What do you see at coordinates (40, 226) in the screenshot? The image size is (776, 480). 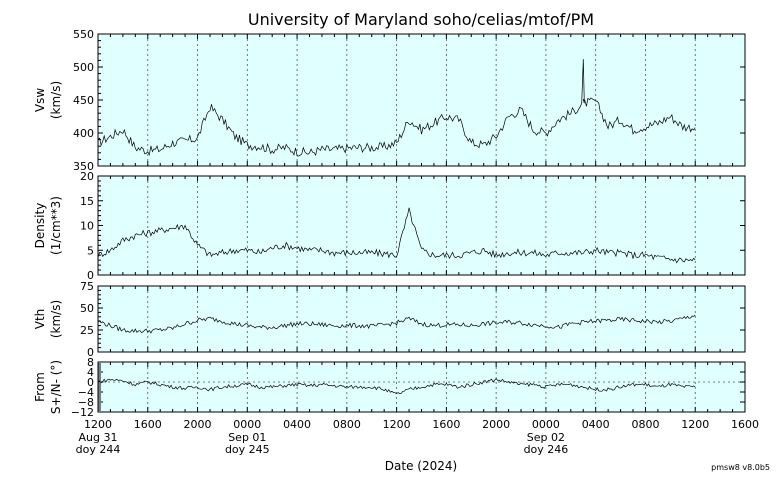 I see `y-axis-label-line: Density` at bounding box center [40, 226].